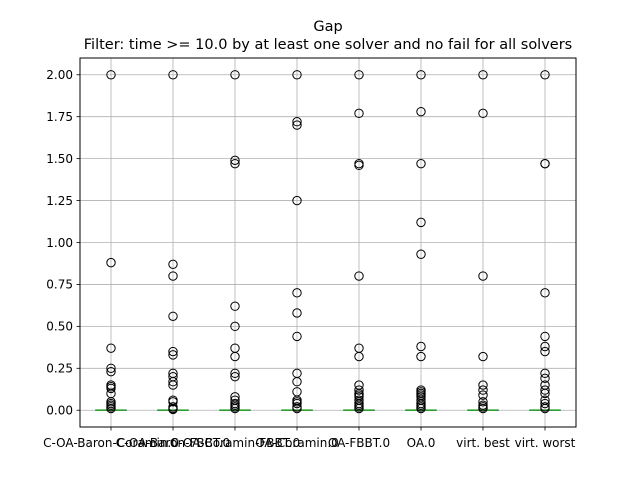 The image size is (640, 485). What do you see at coordinates (59, 201) in the screenshot?
I see `y-tick-label: 1.25` at bounding box center [59, 201].